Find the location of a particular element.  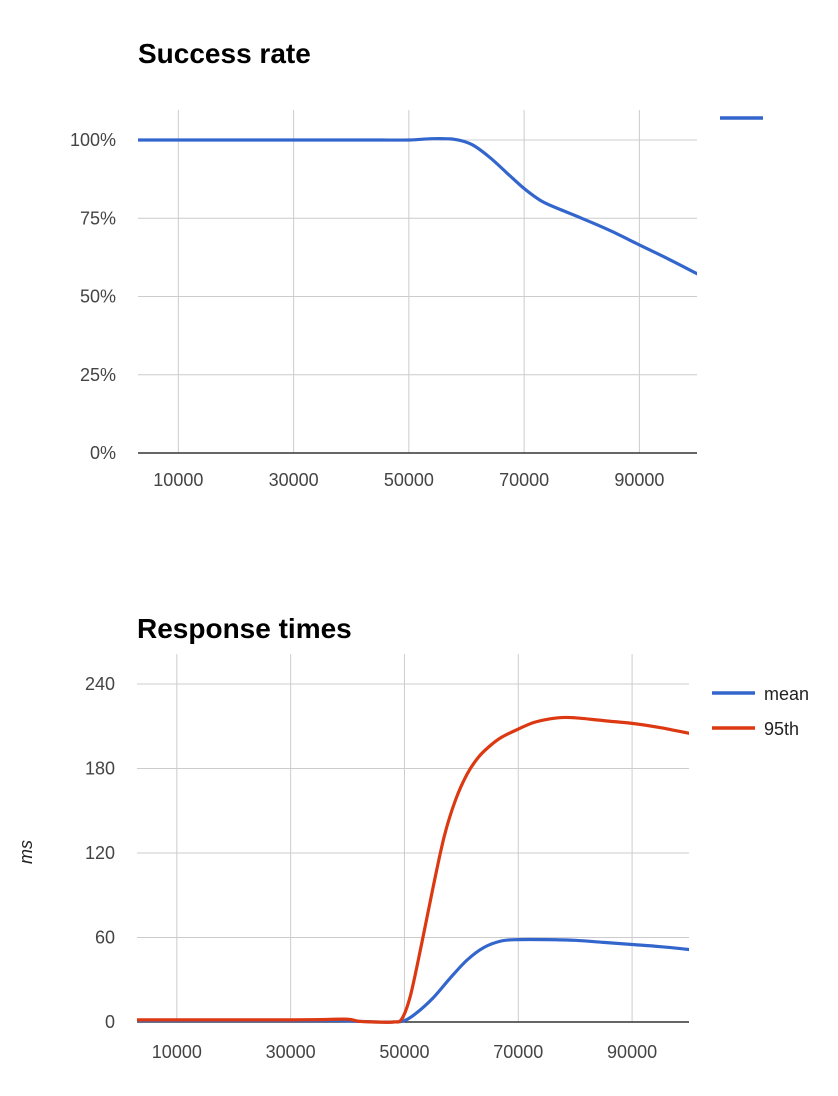

y-axis-label: ms is located at coordinates (26, 852).